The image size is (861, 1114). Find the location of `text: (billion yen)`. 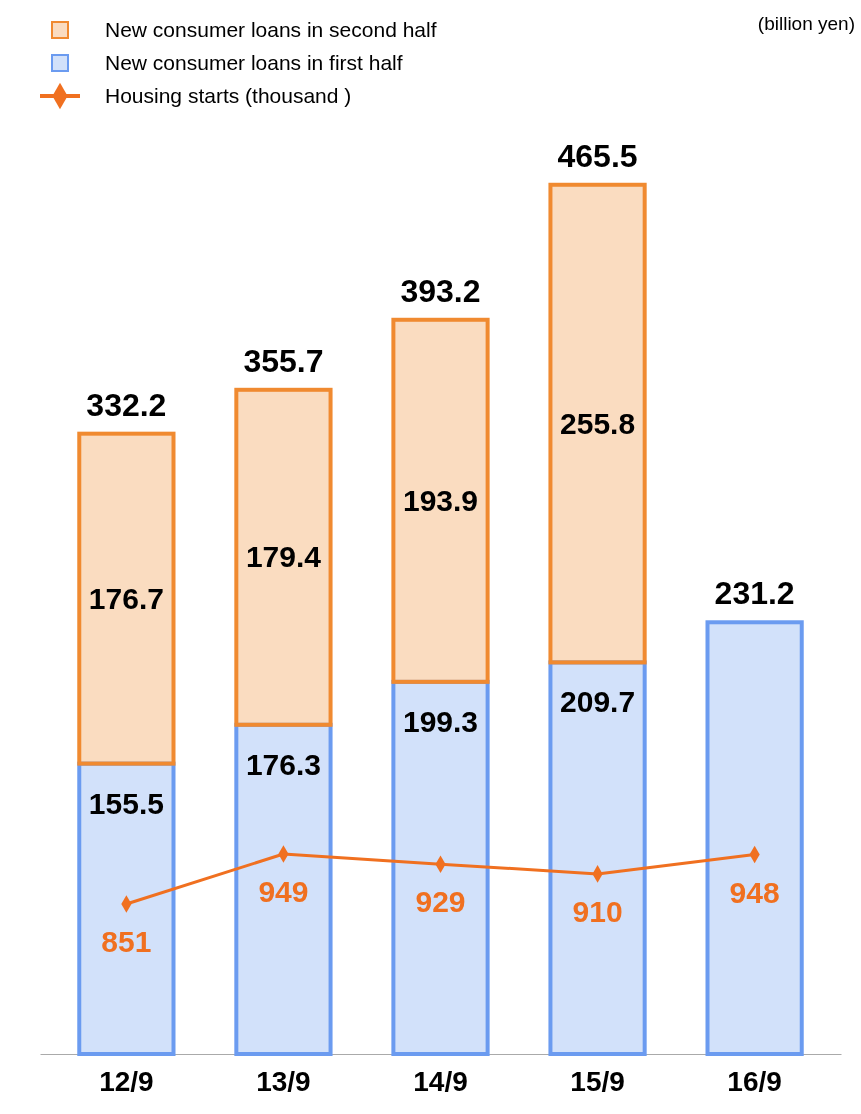

text: (billion yen) is located at coordinates (806, 23).